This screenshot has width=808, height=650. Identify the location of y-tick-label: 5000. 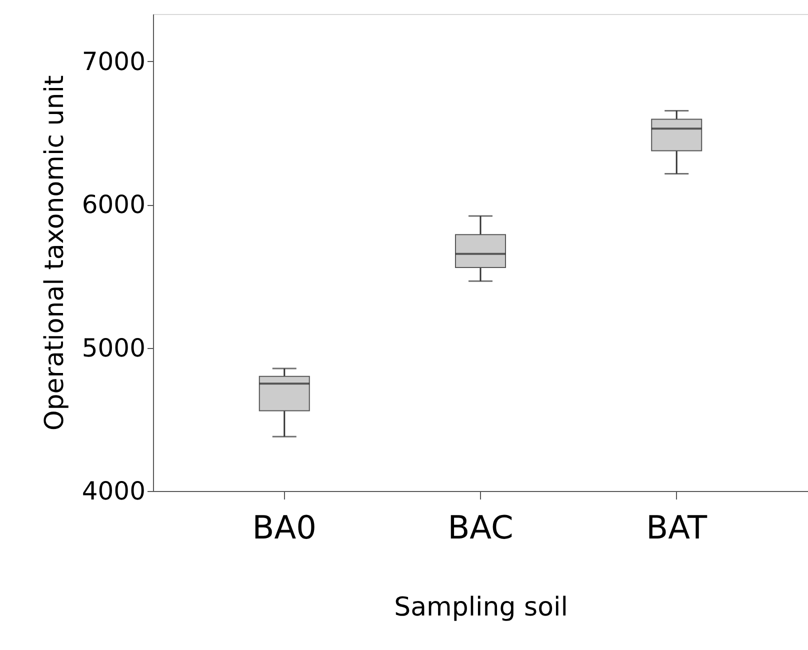
(114, 347).